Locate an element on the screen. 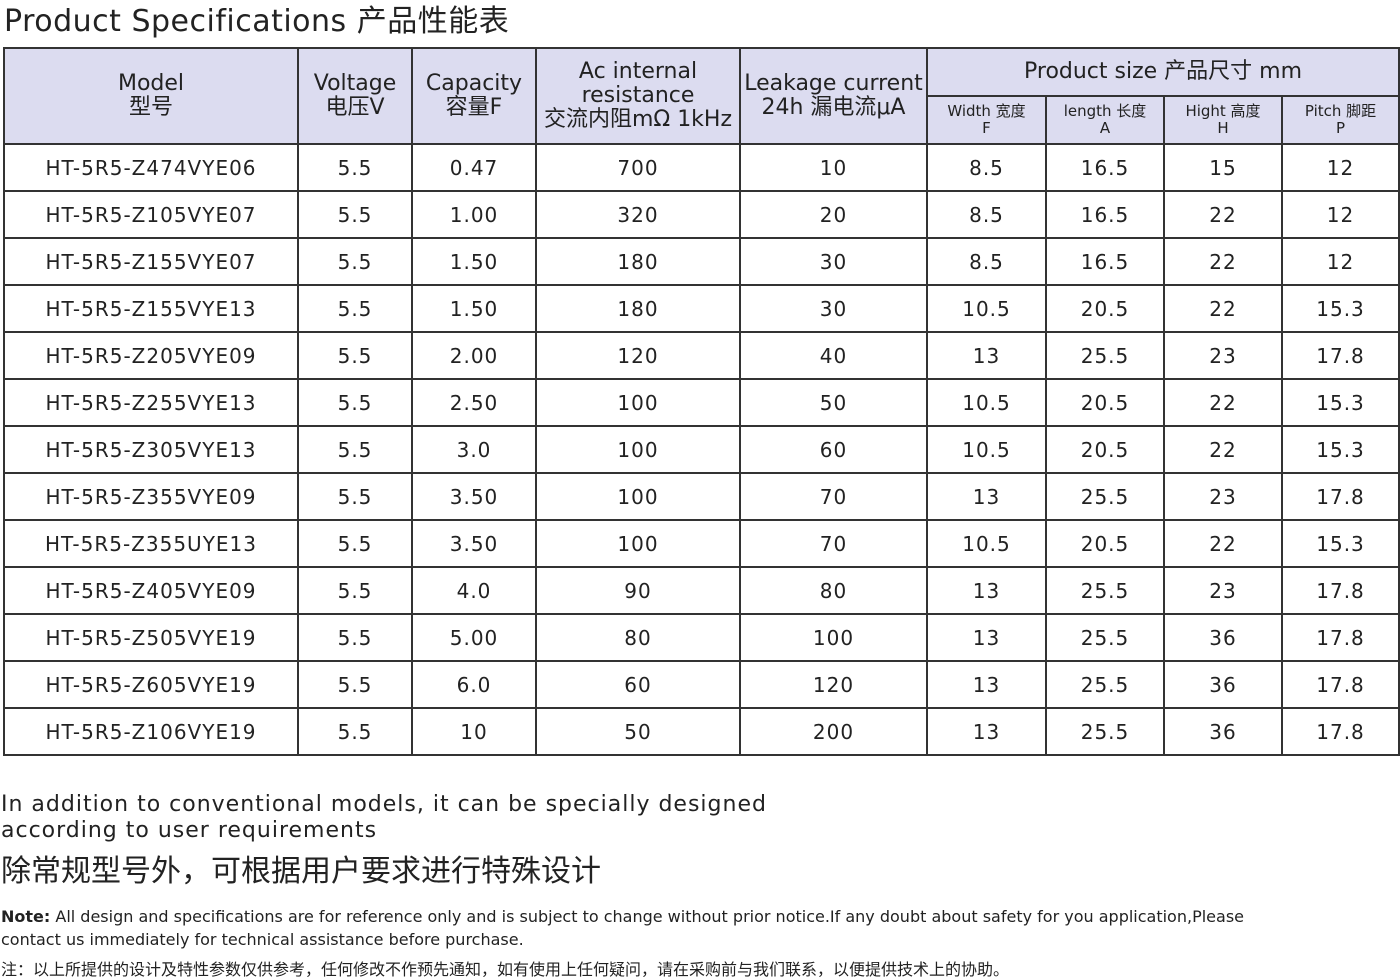 The height and width of the screenshot is (980, 1400). header-text: Pitch 脚距 is located at coordinates (1340, 111).